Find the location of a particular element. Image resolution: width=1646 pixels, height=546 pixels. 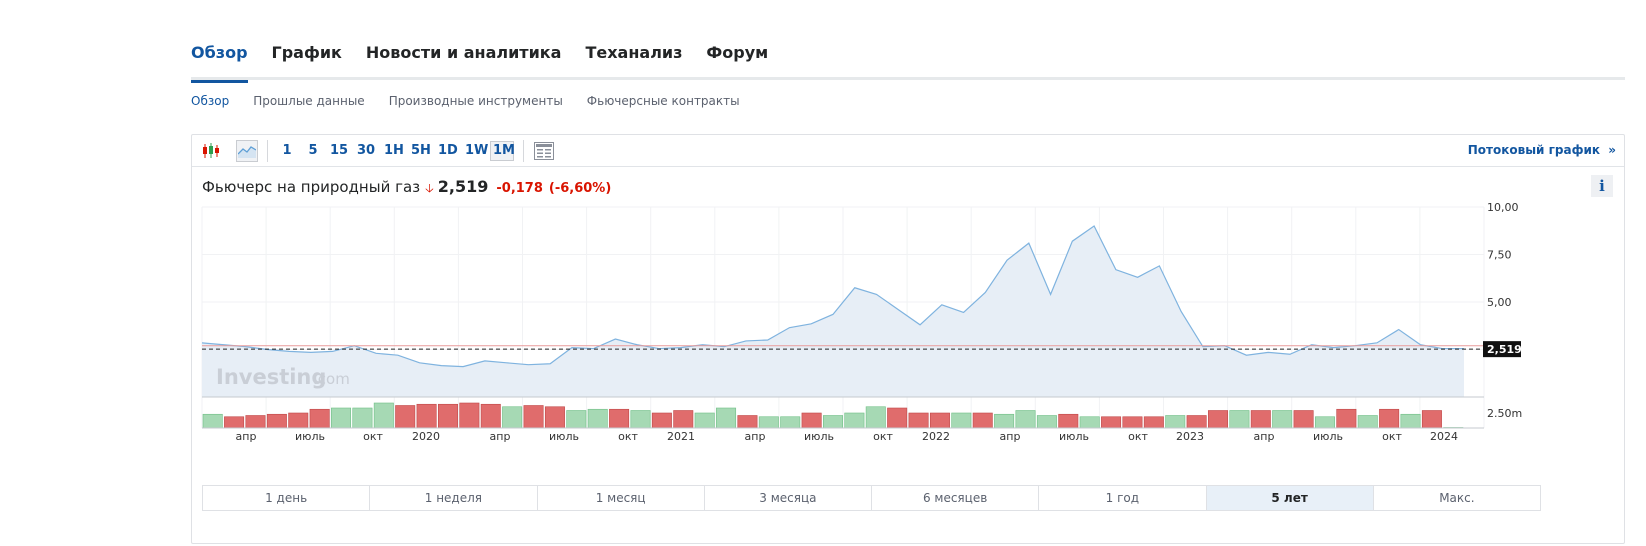

last-price: 2,519 is located at coordinates (463, 186).